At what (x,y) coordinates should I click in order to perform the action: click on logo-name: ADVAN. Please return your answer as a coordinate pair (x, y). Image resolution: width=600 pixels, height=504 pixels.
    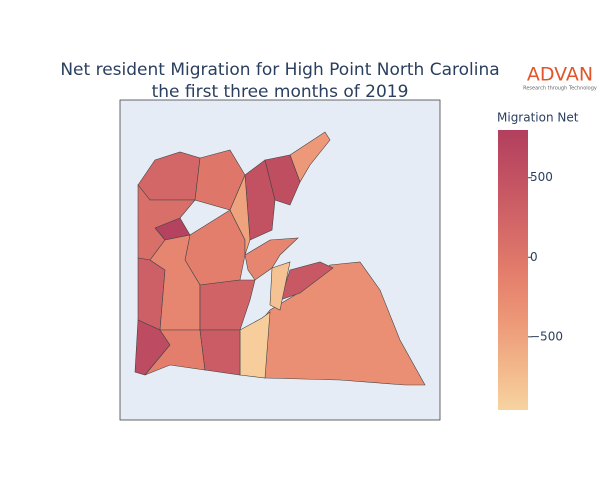
    Looking at the image, I should click on (560, 75).